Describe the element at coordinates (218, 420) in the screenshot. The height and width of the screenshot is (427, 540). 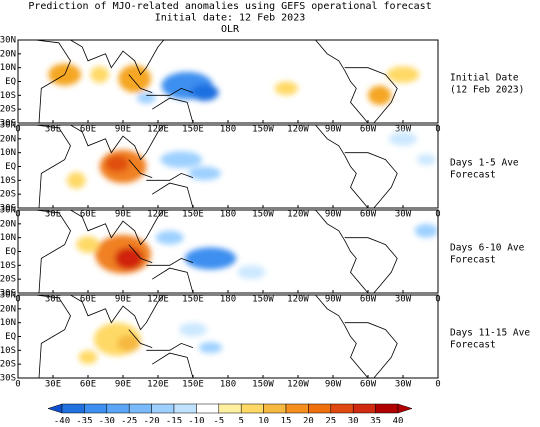
I see `colorbar-label: -5` at that location.